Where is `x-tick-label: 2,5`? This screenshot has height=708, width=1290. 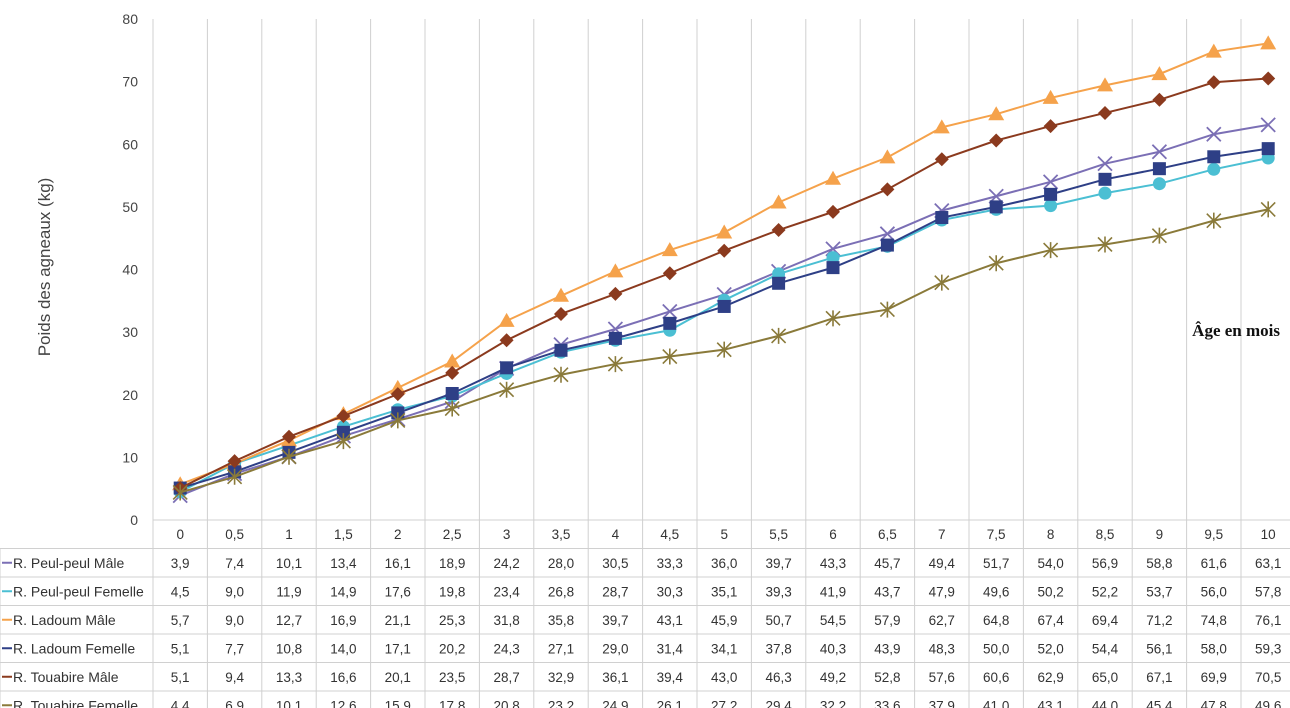
x-tick-label: 2,5 is located at coordinates (452, 534).